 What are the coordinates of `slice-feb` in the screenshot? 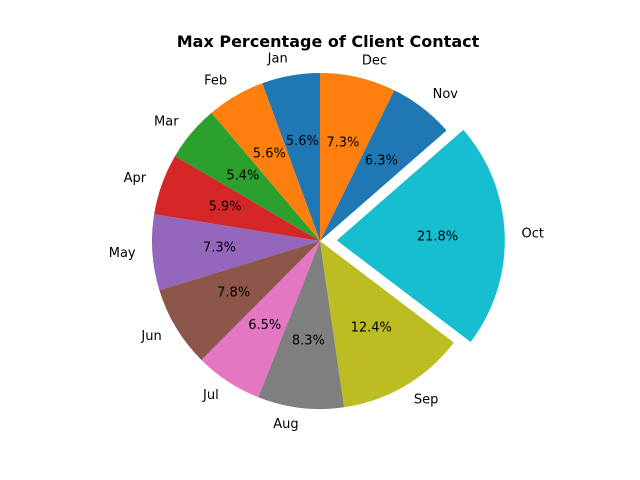 It's located at (265, 162).